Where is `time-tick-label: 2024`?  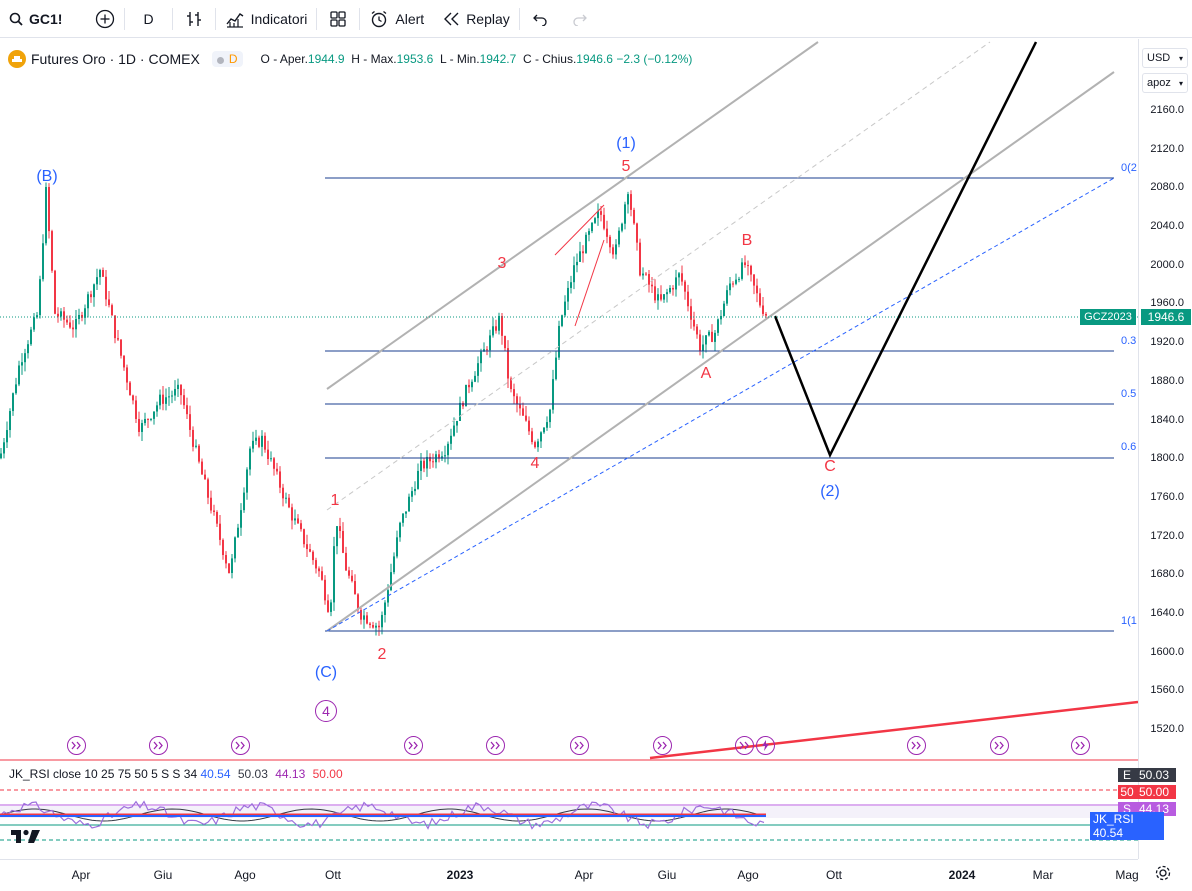 time-tick-label: 2024 is located at coordinates (962, 875).